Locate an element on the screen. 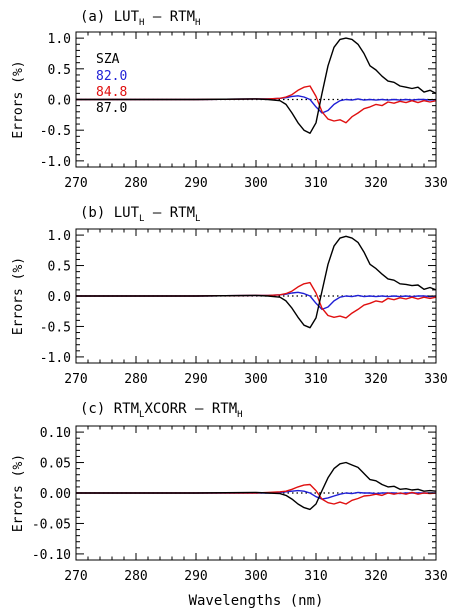  legend-entry: 87.0 is located at coordinates (111, 108).